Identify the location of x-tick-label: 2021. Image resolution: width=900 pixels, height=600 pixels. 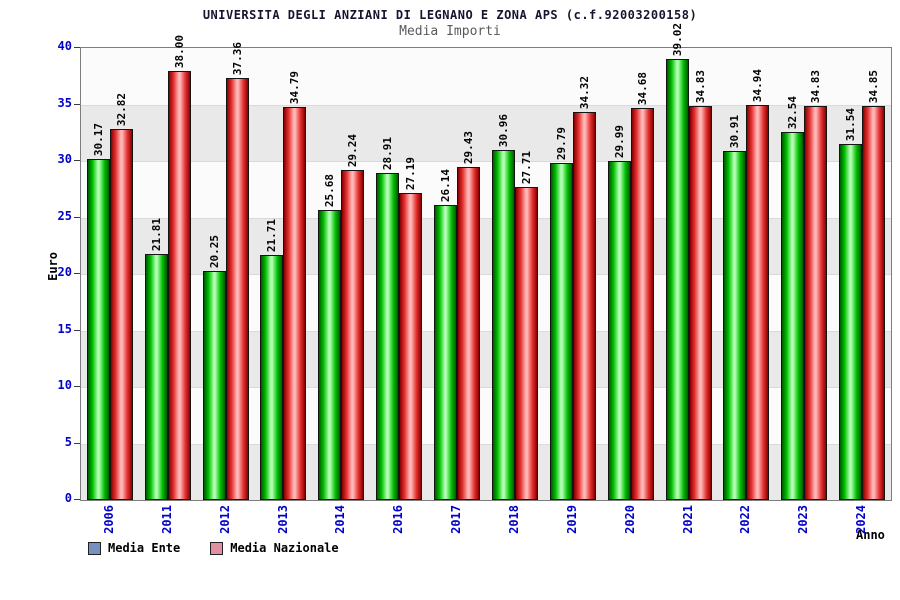
(687, 519).